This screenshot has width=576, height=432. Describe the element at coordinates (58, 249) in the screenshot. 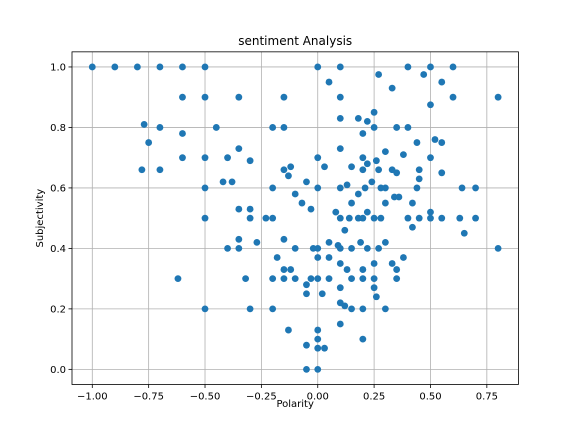

I see `y-tick-label: 0.4` at that location.